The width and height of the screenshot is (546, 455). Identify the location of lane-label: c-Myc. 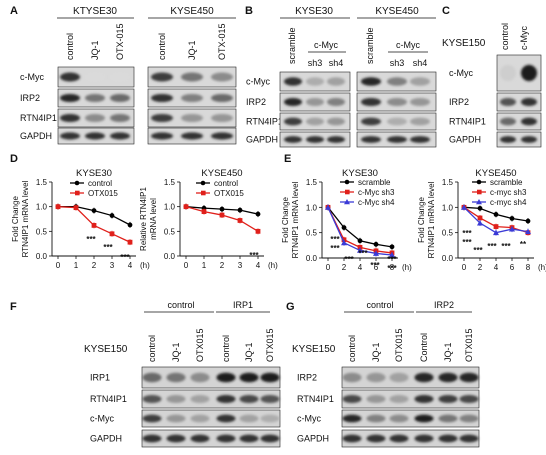
(524, 38).